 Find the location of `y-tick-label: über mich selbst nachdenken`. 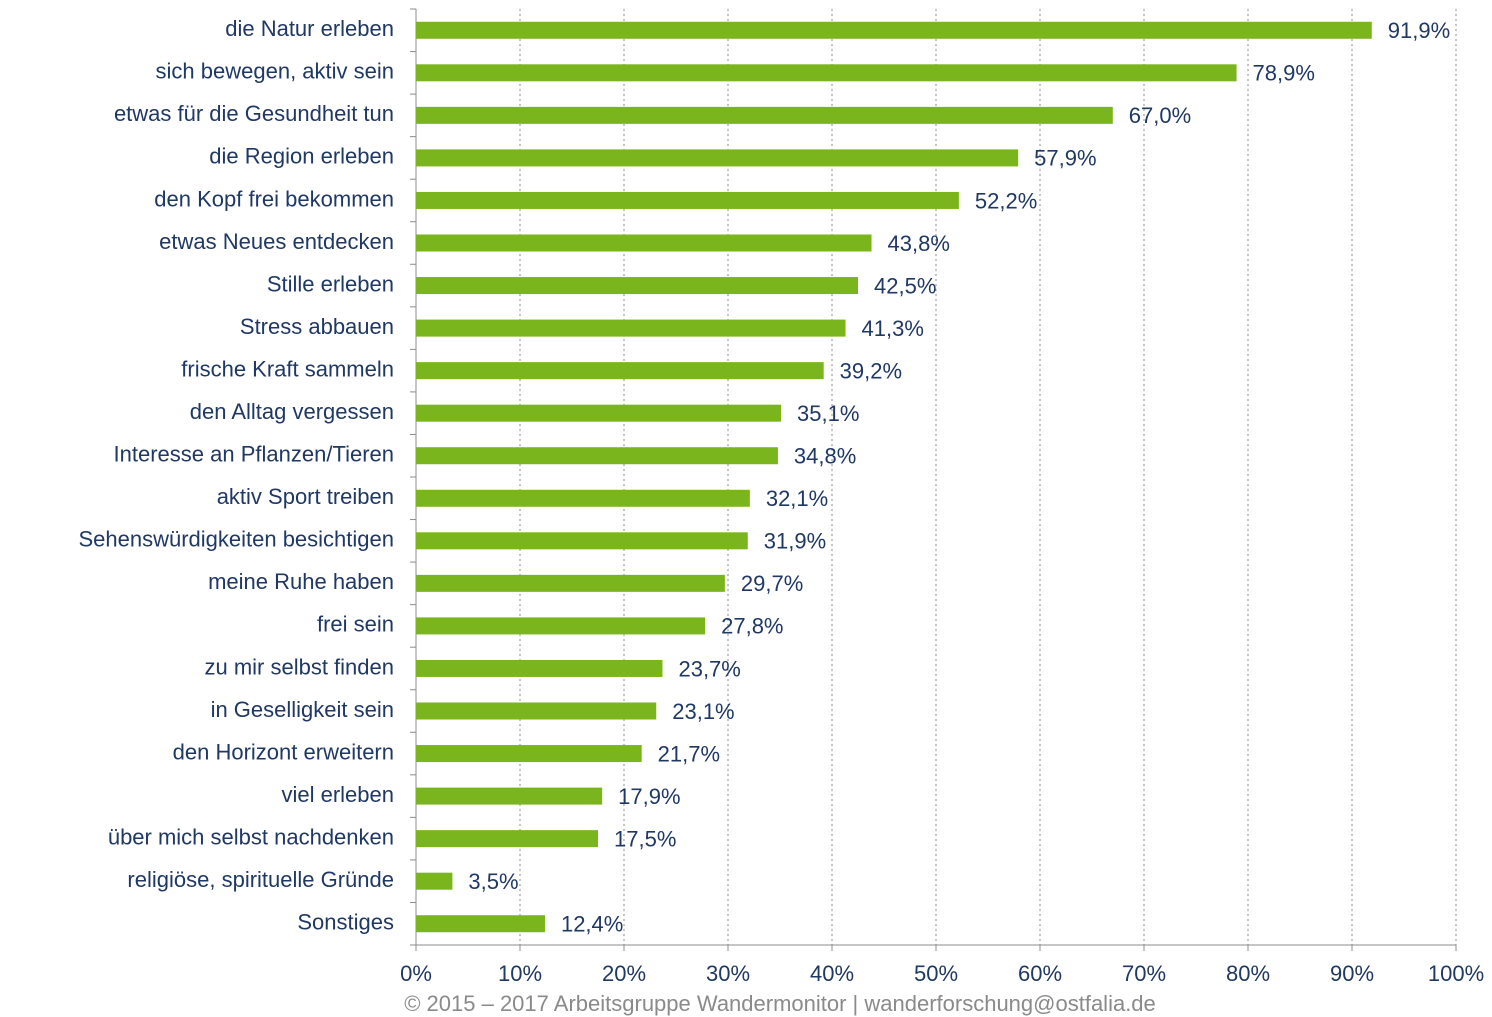

y-tick-label: über mich selbst nachdenken is located at coordinates (251, 836).